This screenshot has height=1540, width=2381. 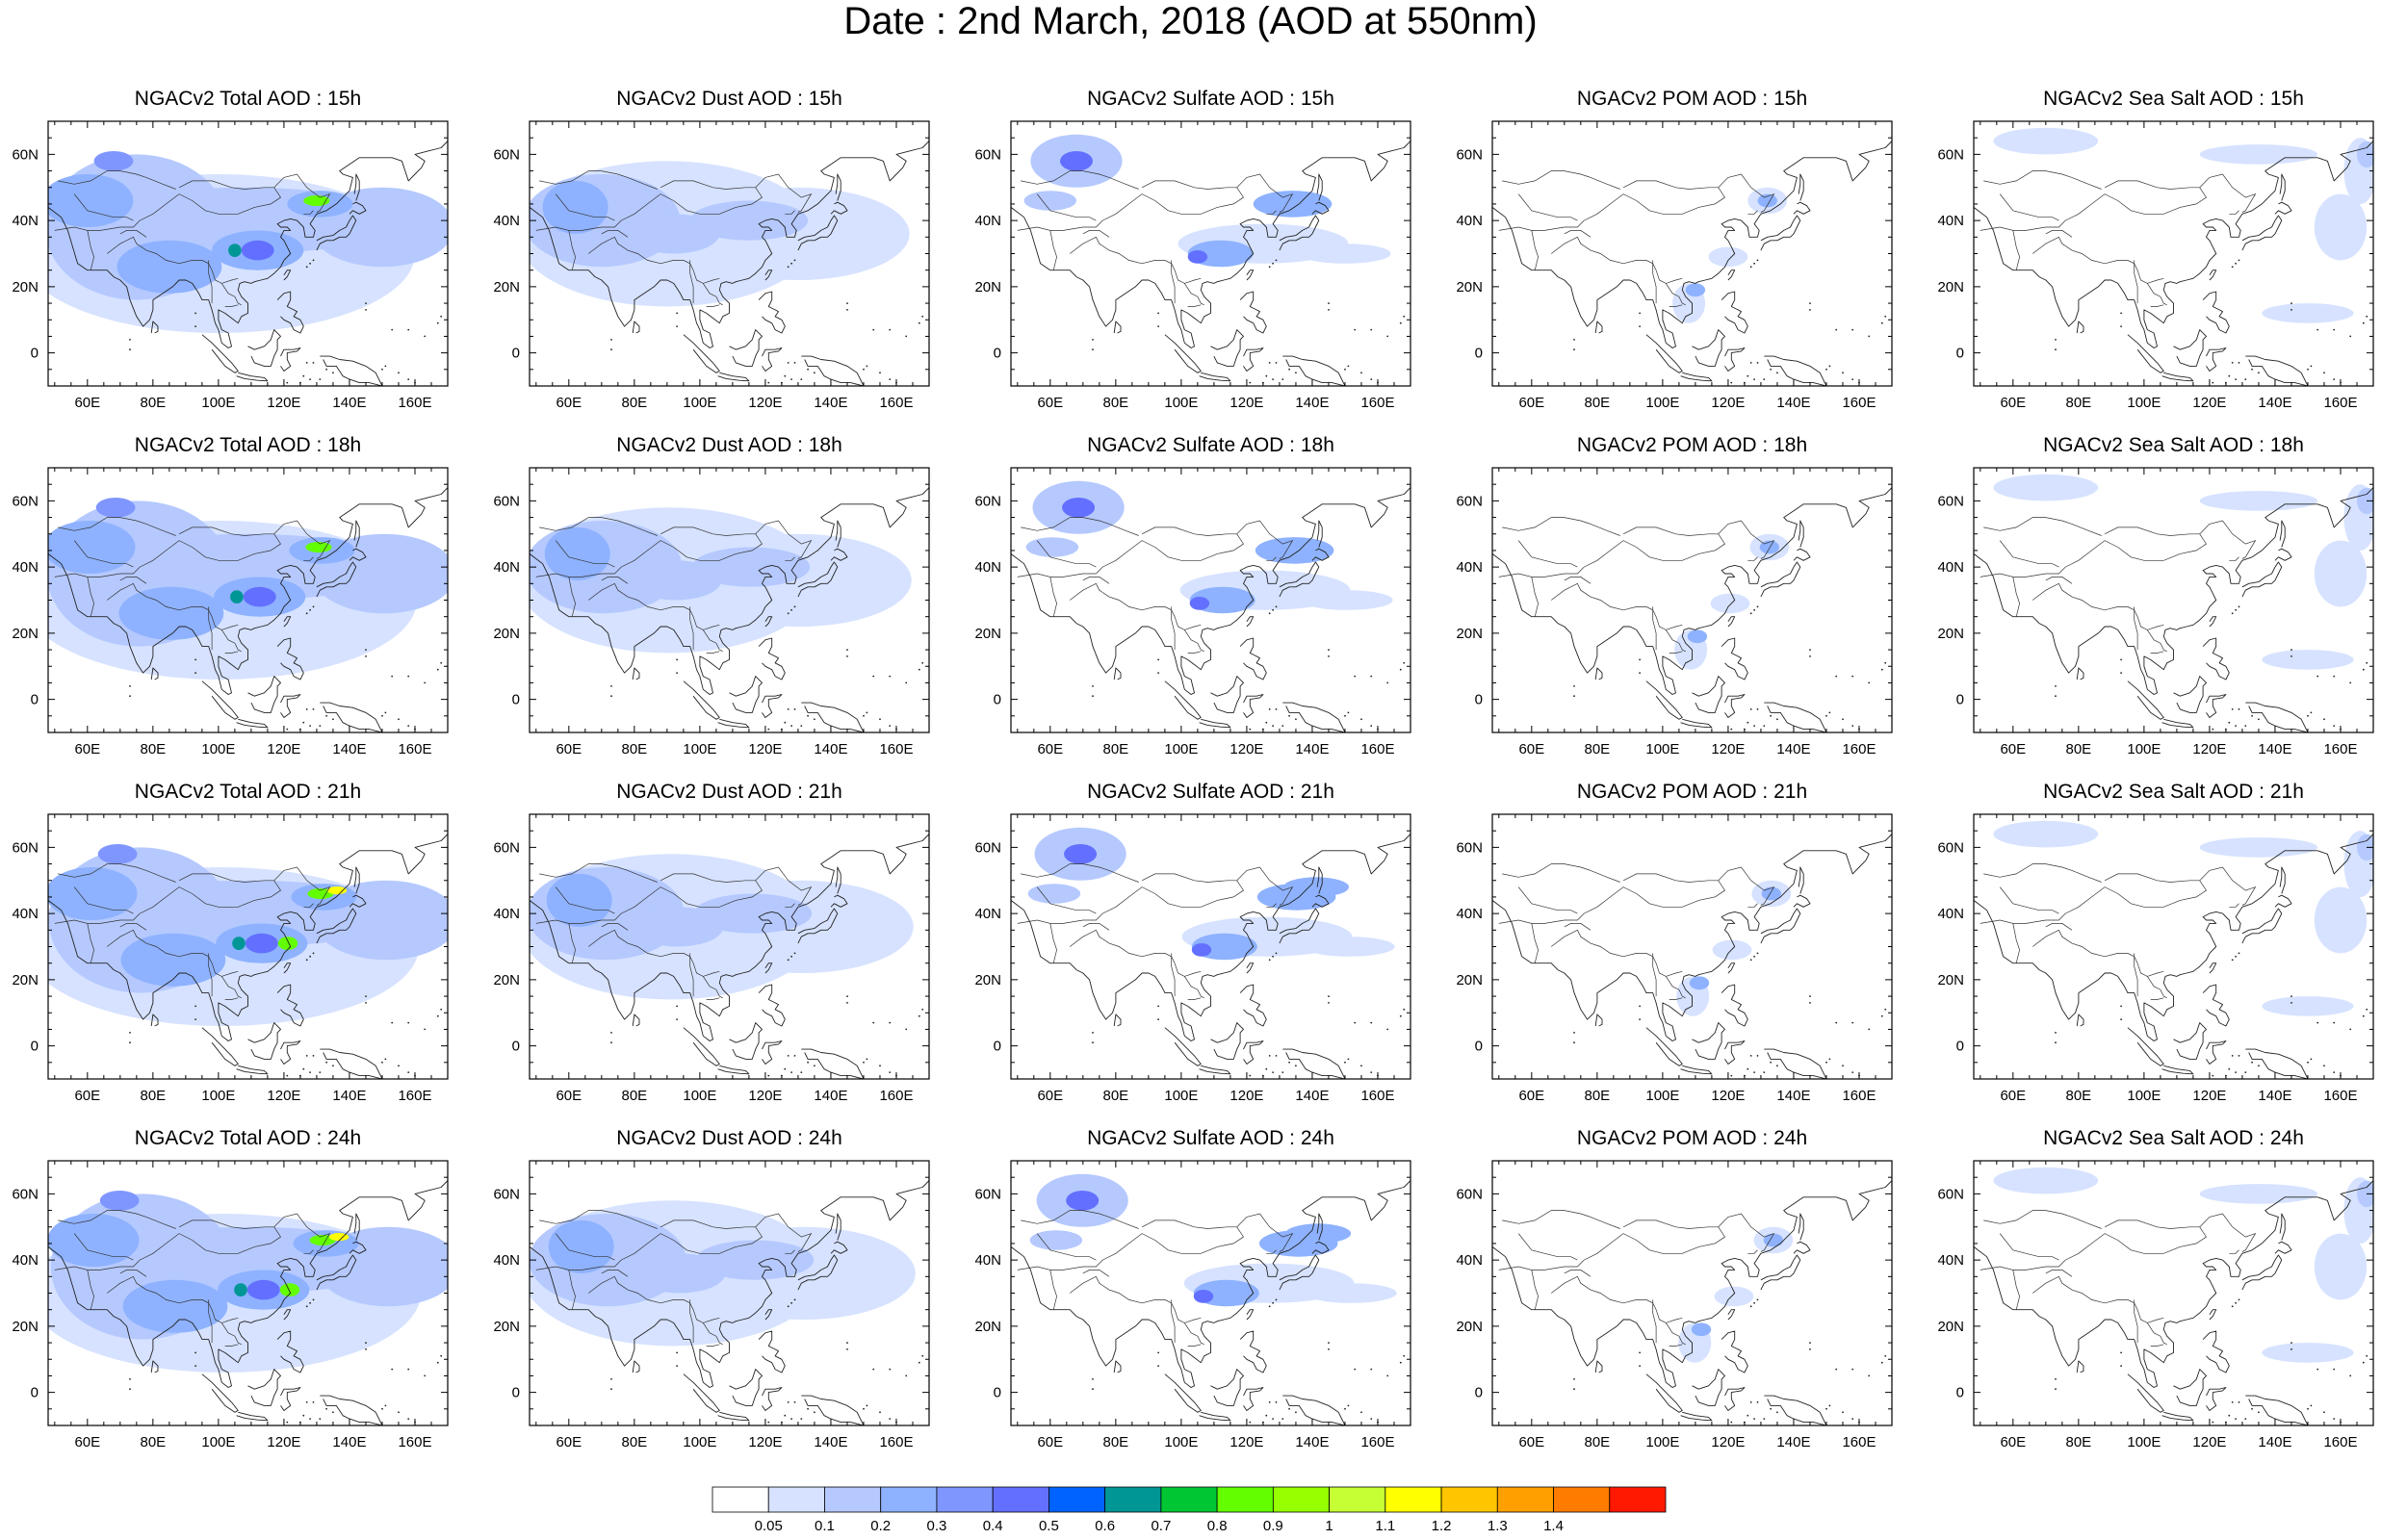 I want to click on colorbar-label: 0.6, so click(x=1105, y=1526).